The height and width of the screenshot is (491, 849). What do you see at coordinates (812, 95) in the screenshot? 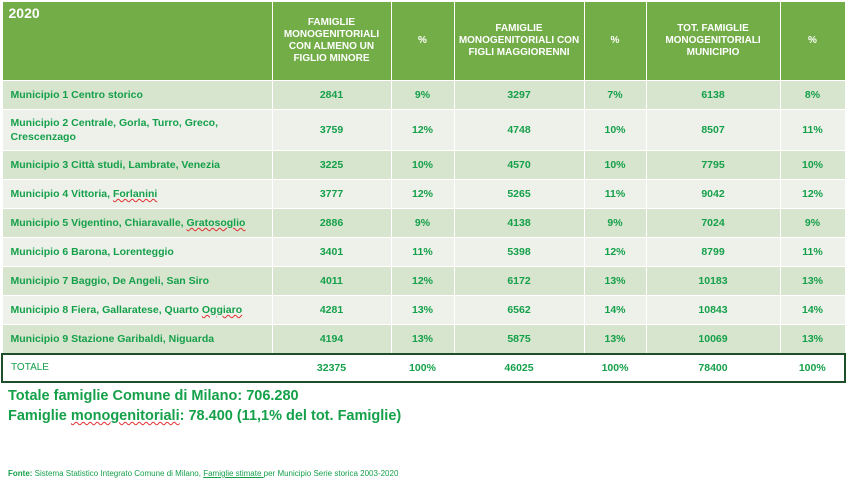
I see `cell-pct-totale: 8%` at bounding box center [812, 95].